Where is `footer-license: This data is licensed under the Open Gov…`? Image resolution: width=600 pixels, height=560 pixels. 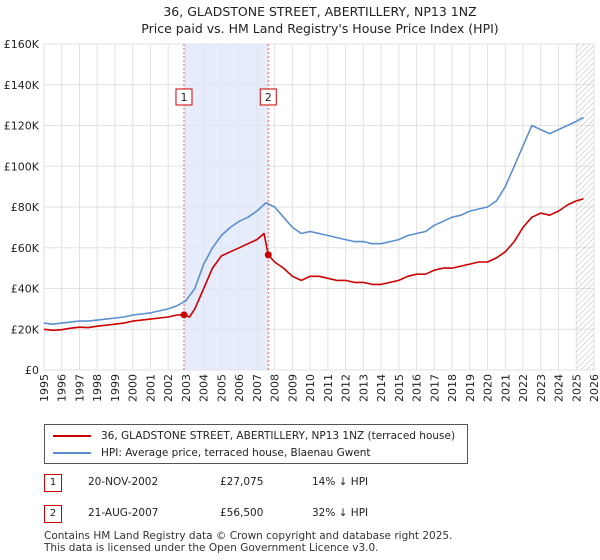 footer-license: This data is licensed under the Open Gov… is located at coordinates (211, 548).